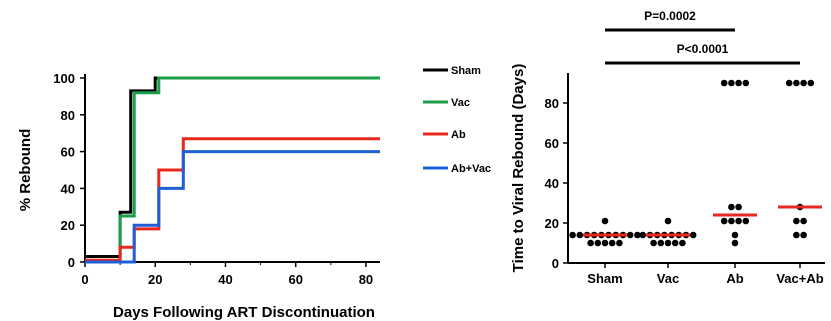  Describe the element at coordinates (555, 263) in the screenshot. I see `right-y-tick-label: 0` at that location.